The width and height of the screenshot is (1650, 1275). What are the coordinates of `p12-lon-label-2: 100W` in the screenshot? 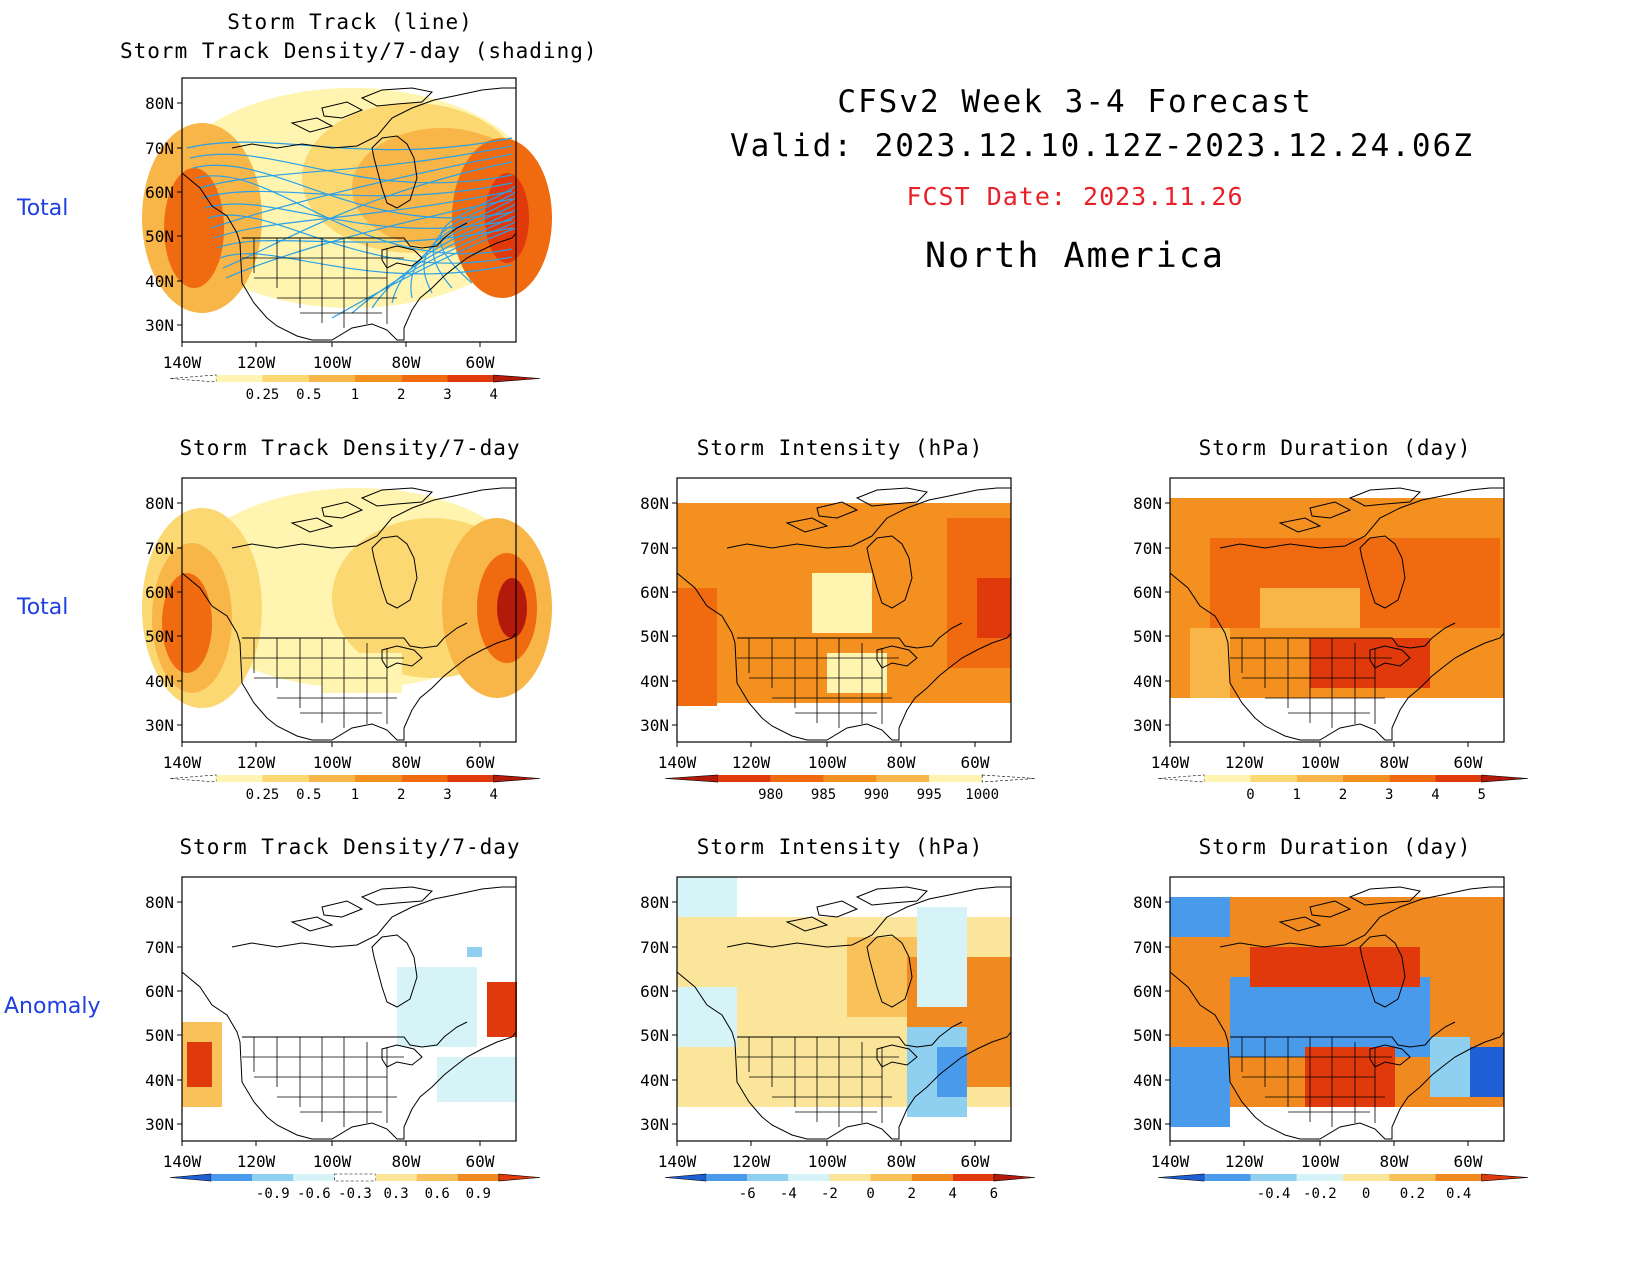 It's located at (1320, 762).